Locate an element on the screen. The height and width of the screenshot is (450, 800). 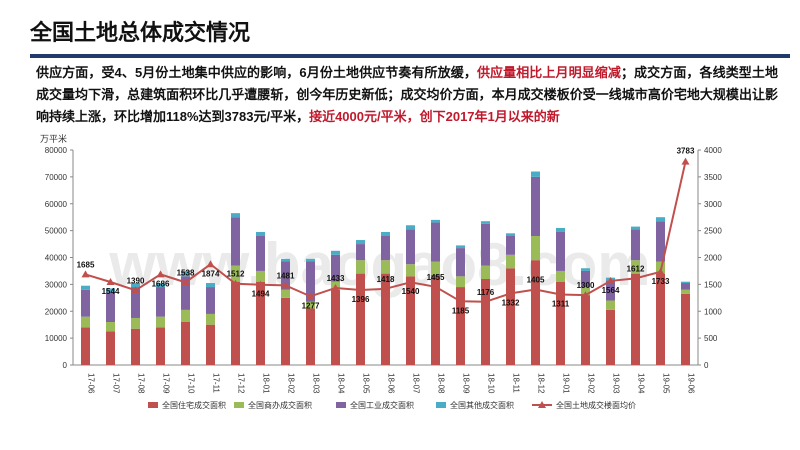
y2-tick-label: 2000 is located at coordinates (713, 258).